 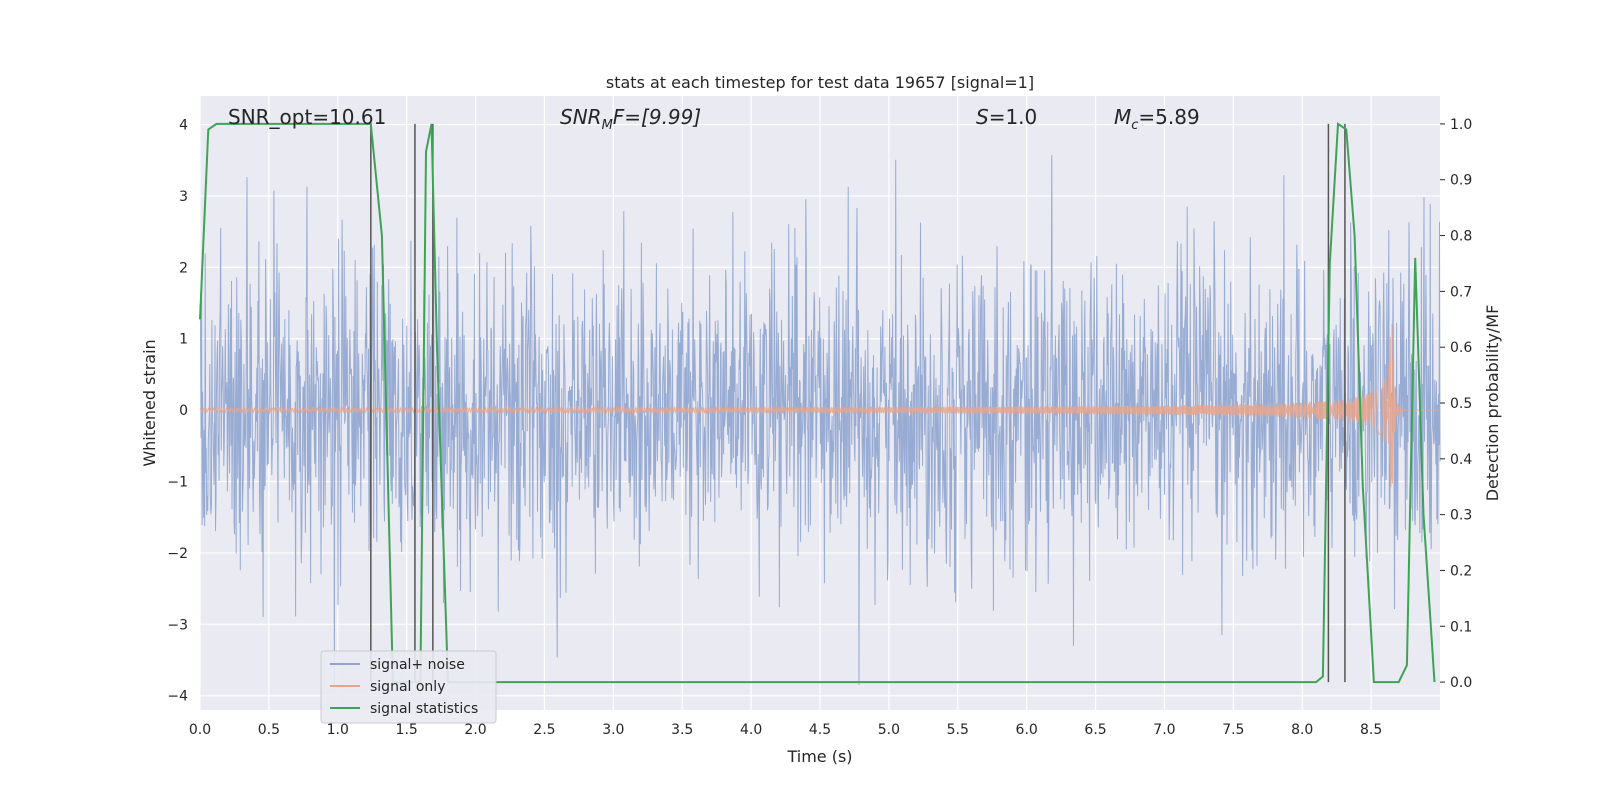 I want to click on y-tick-label: 3, so click(x=183, y=197).